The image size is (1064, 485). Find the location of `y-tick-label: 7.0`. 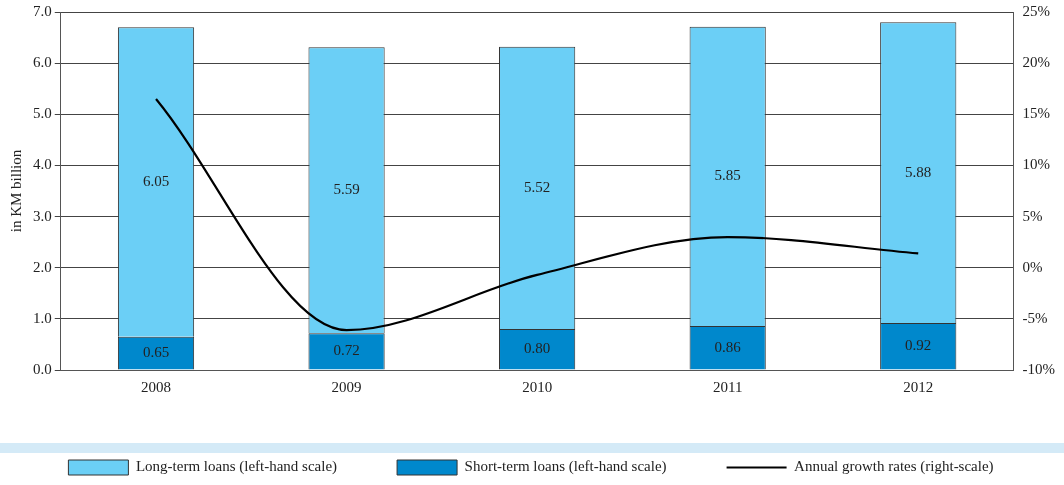

y-tick-label: 7.0 is located at coordinates (42, 10).